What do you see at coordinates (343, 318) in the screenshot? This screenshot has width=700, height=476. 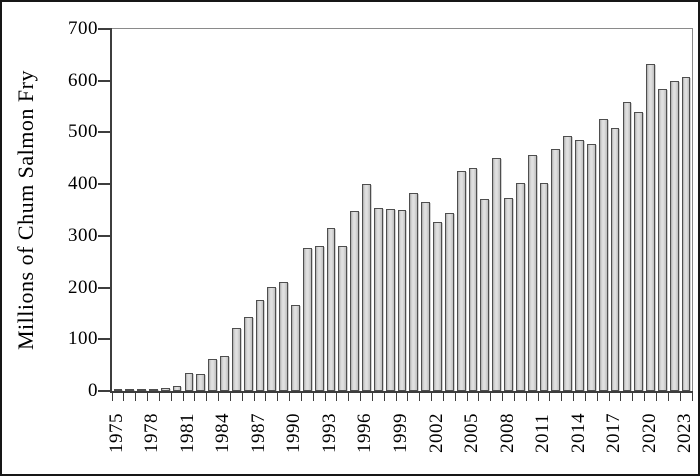 I see `bar-1994` at bounding box center [343, 318].